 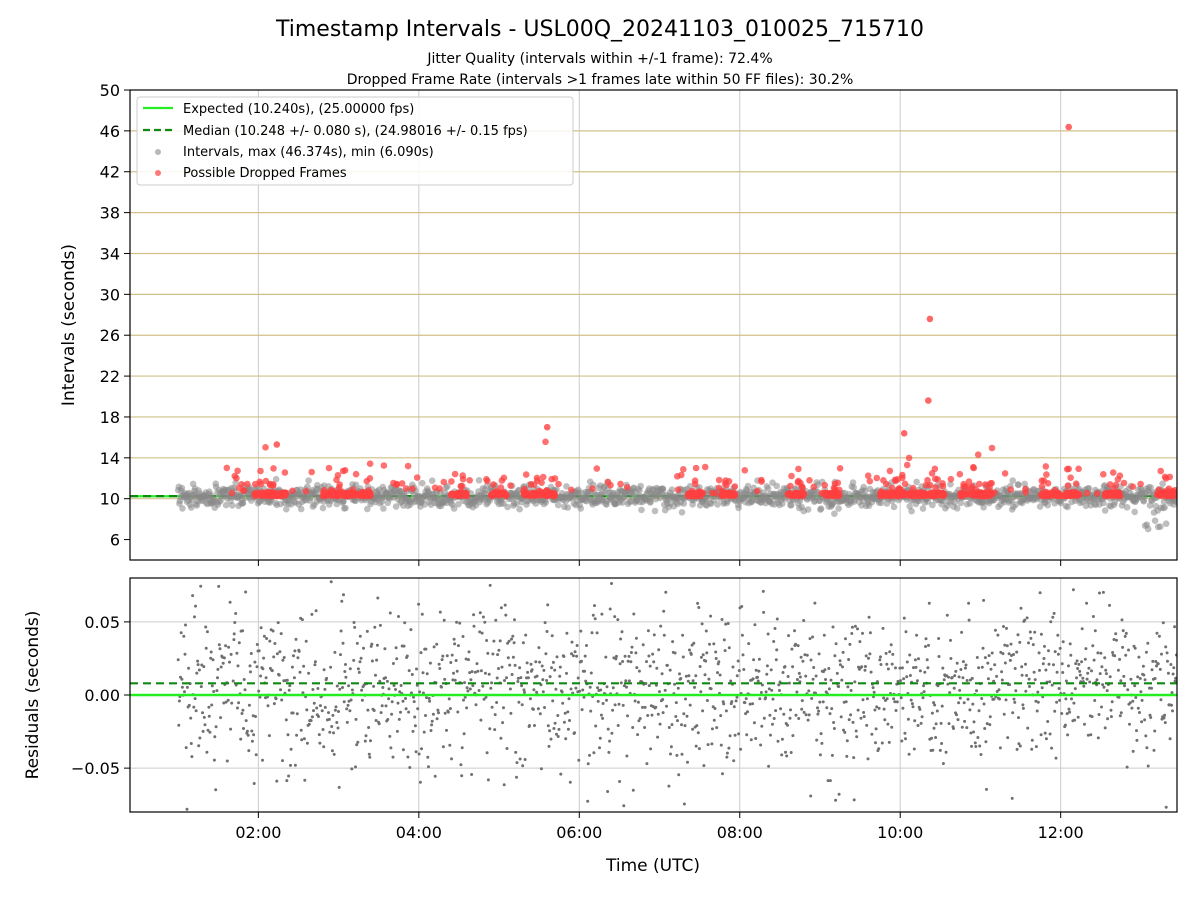 What do you see at coordinates (110, 376) in the screenshot?
I see `intervals-y-tick-label: 22` at bounding box center [110, 376].